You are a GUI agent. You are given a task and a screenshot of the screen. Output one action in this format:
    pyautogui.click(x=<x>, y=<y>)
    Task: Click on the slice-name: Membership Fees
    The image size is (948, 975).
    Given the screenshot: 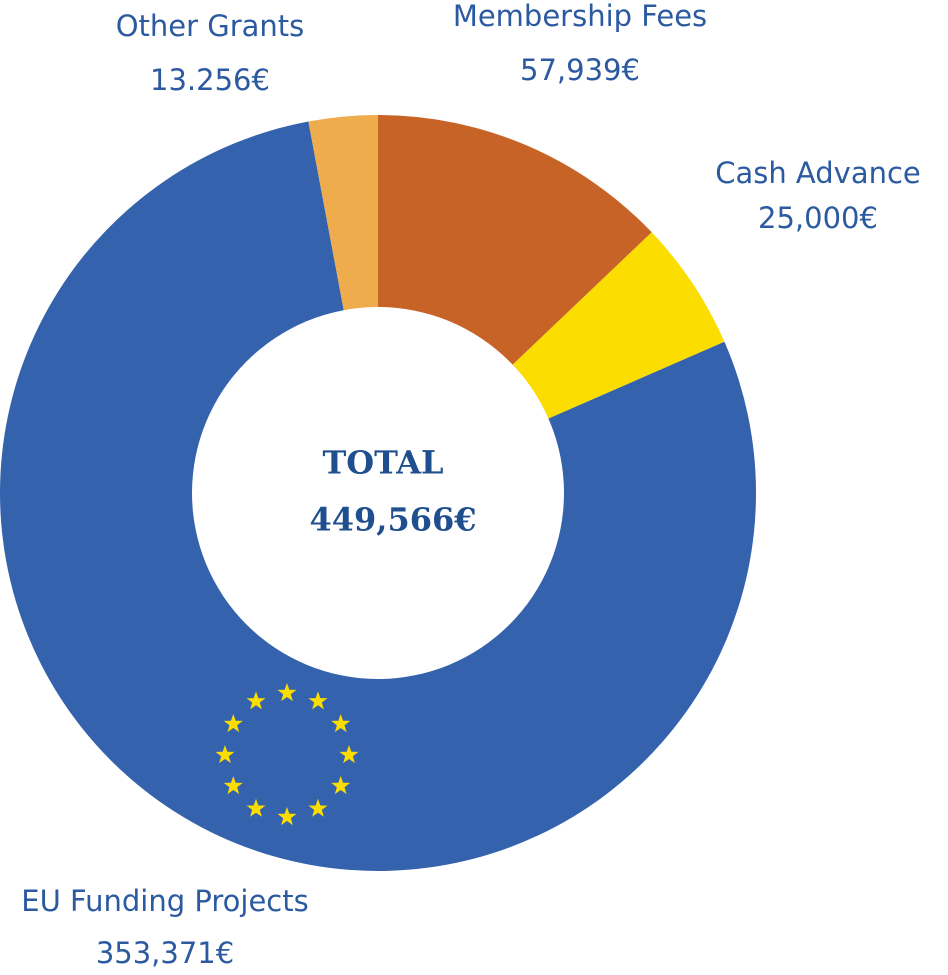 What is the action you would take?
    pyautogui.click(x=580, y=16)
    